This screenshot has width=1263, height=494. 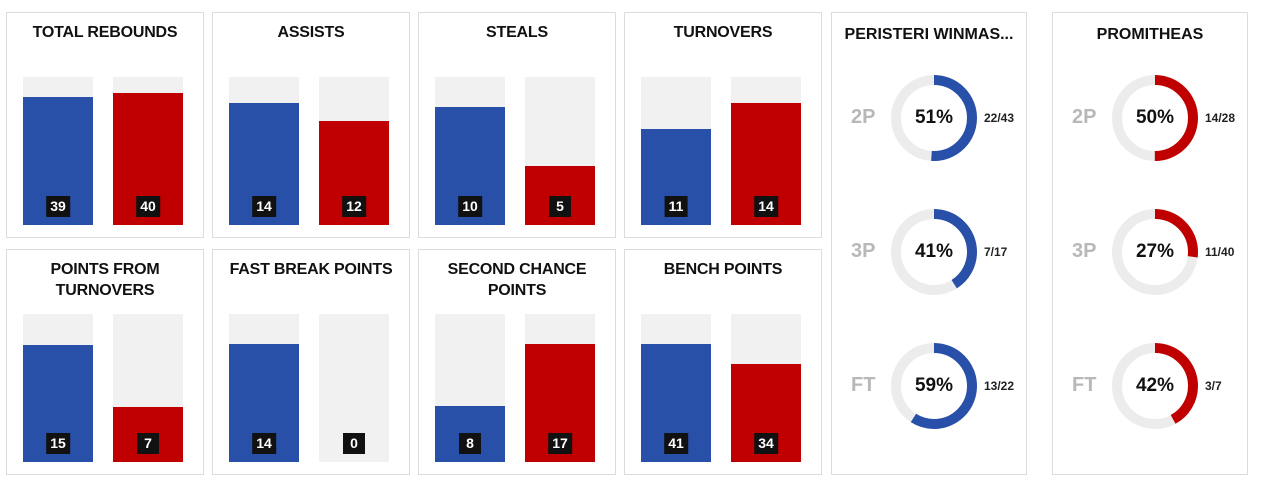 What do you see at coordinates (517, 290) in the screenshot?
I see `stat-title-line: POINTS` at bounding box center [517, 290].